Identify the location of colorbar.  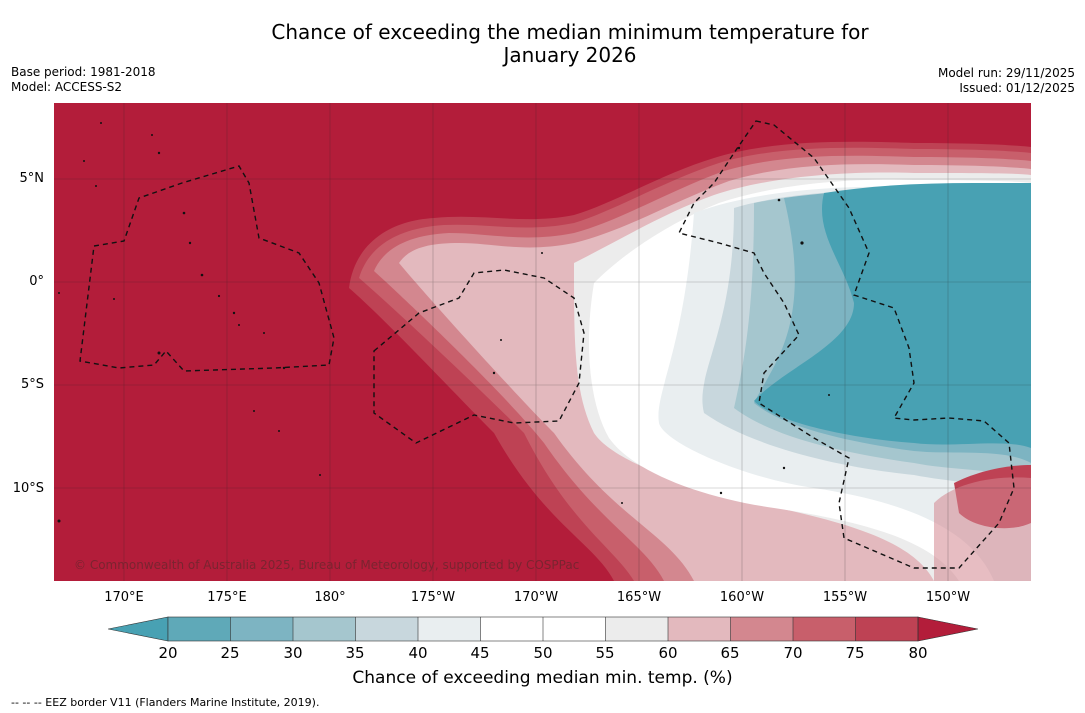
(543, 629).